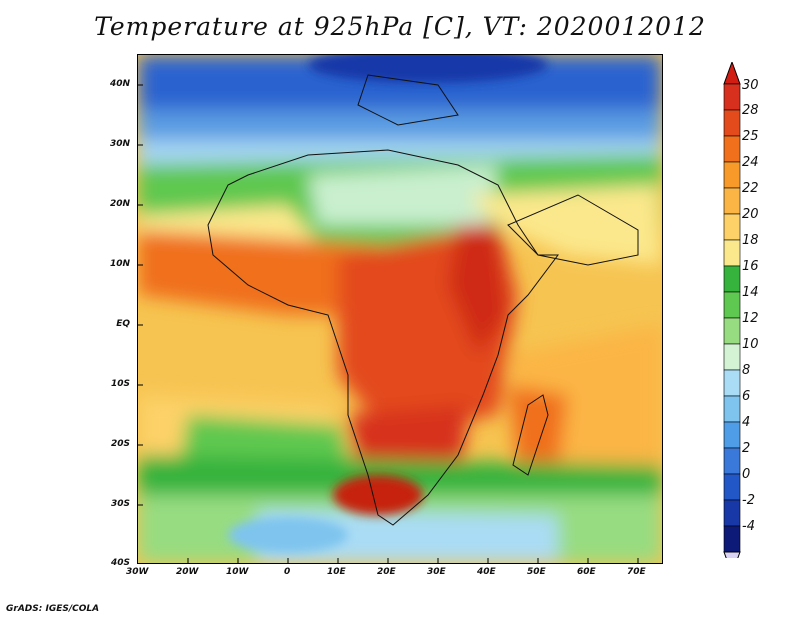 This screenshot has height=618, width=800. I want to click on colorbar-label: 2, so click(746, 448).